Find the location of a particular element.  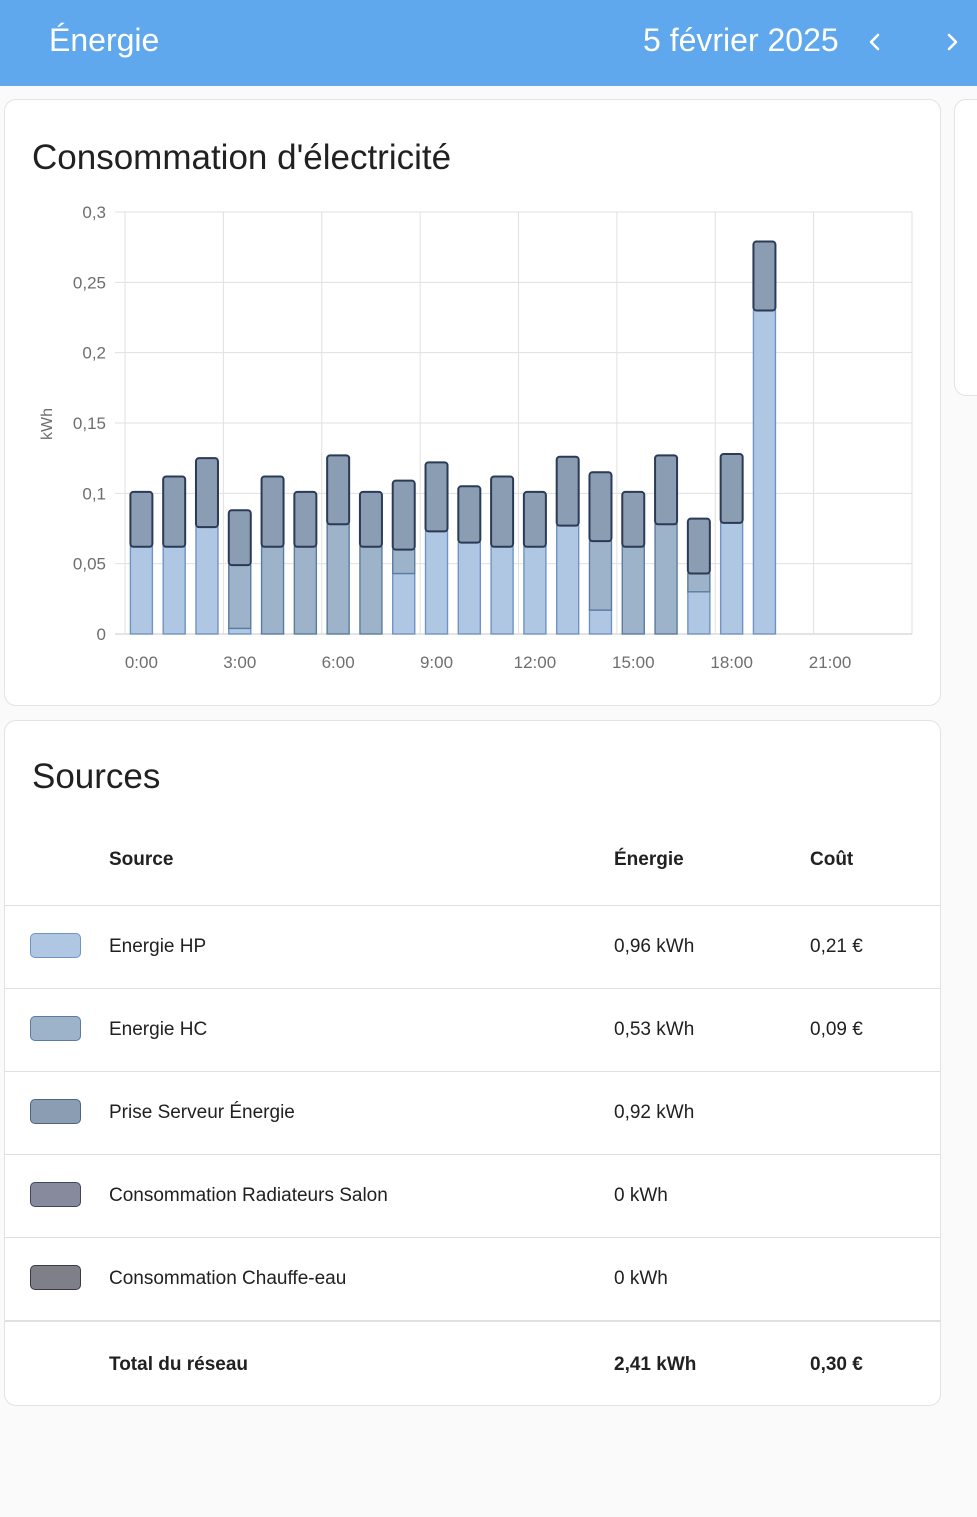

y-tick-label: 0,25 is located at coordinates (89, 282).